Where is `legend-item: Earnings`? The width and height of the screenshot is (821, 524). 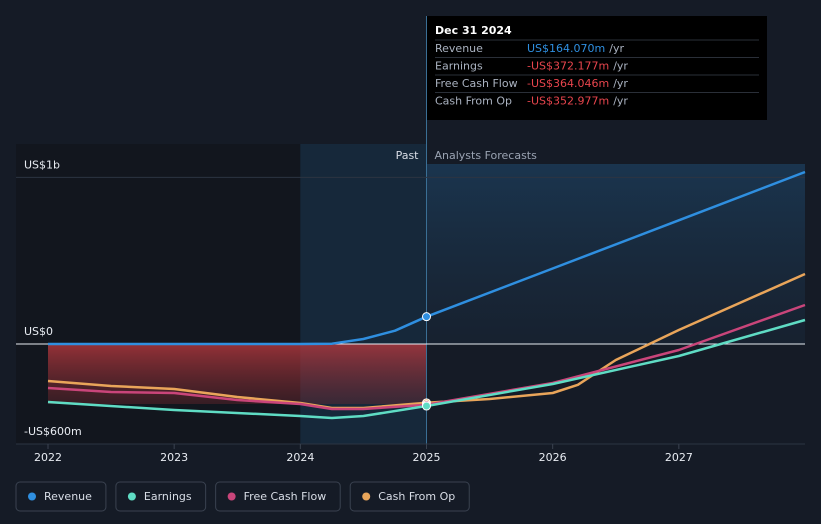 legend-item: Earnings is located at coordinates (161, 496).